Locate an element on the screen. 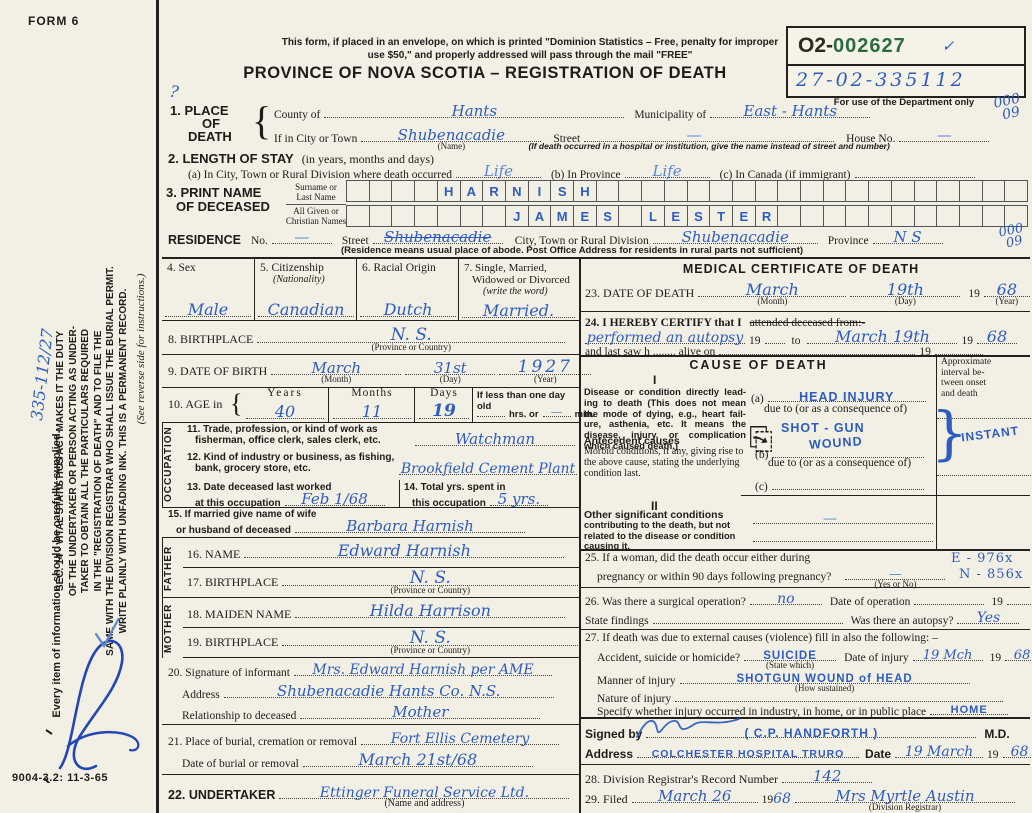 This screenshot has width=1032, height=813. age-months: 11 is located at coordinates (372, 411).